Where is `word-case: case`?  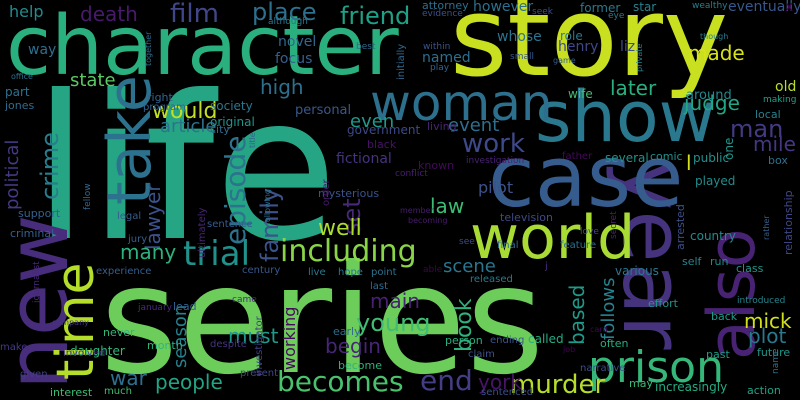 word-case: case is located at coordinates (586, 177).